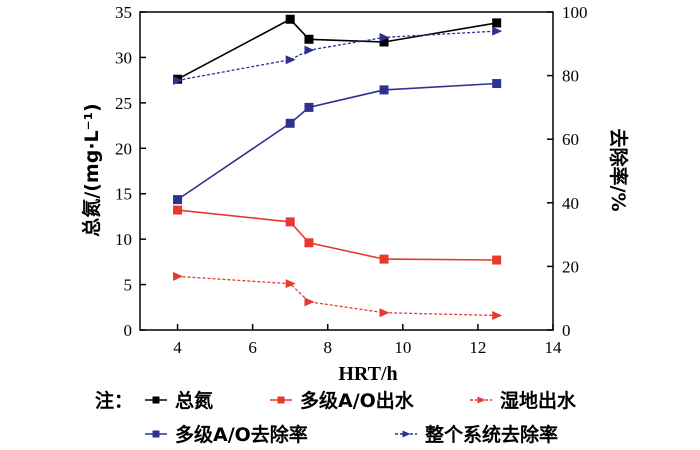  Describe the element at coordinates (402, 347) in the screenshot. I see `x-tick-label: 10` at that location.